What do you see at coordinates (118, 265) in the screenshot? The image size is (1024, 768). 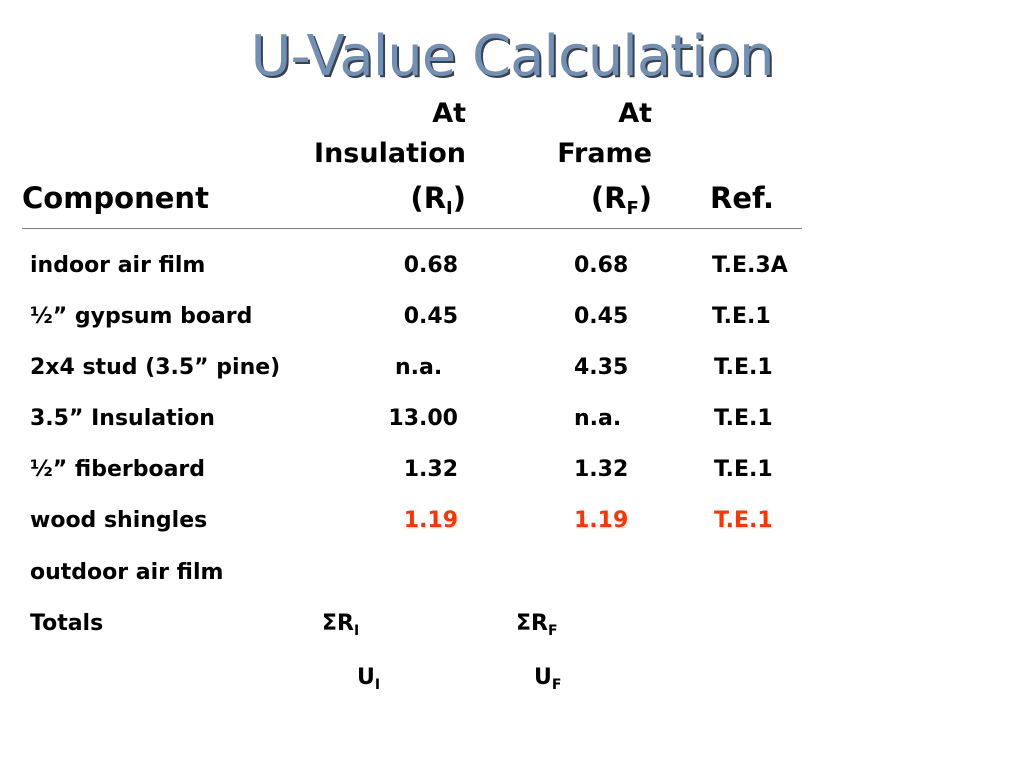 I see `component-cell: indoor air film` at bounding box center [118, 265].